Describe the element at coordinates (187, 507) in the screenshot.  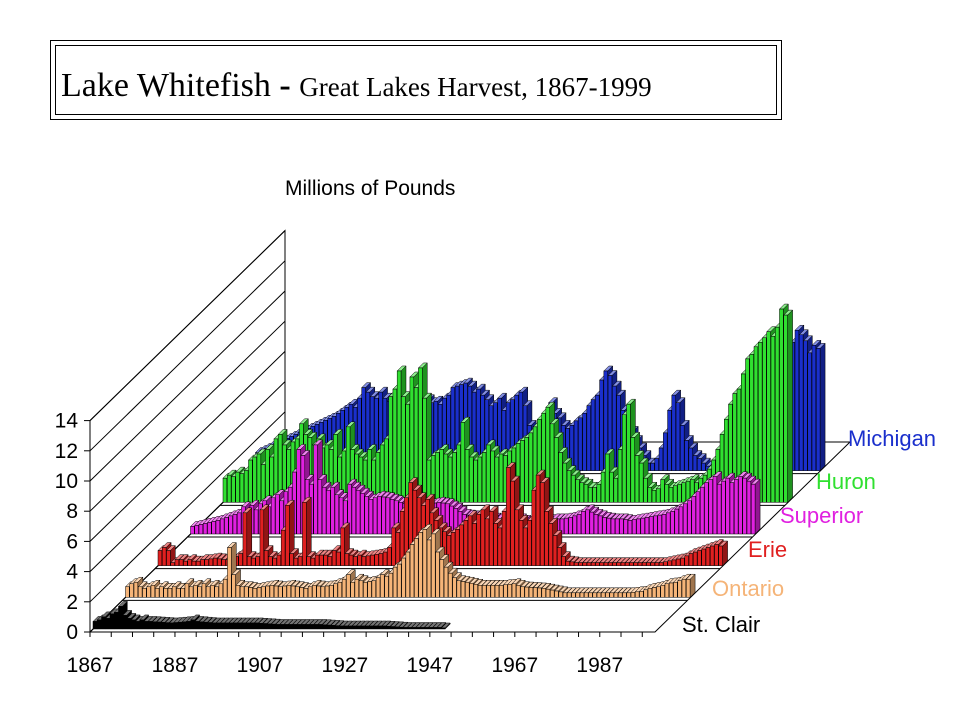
I see `y-gridline` at that location.